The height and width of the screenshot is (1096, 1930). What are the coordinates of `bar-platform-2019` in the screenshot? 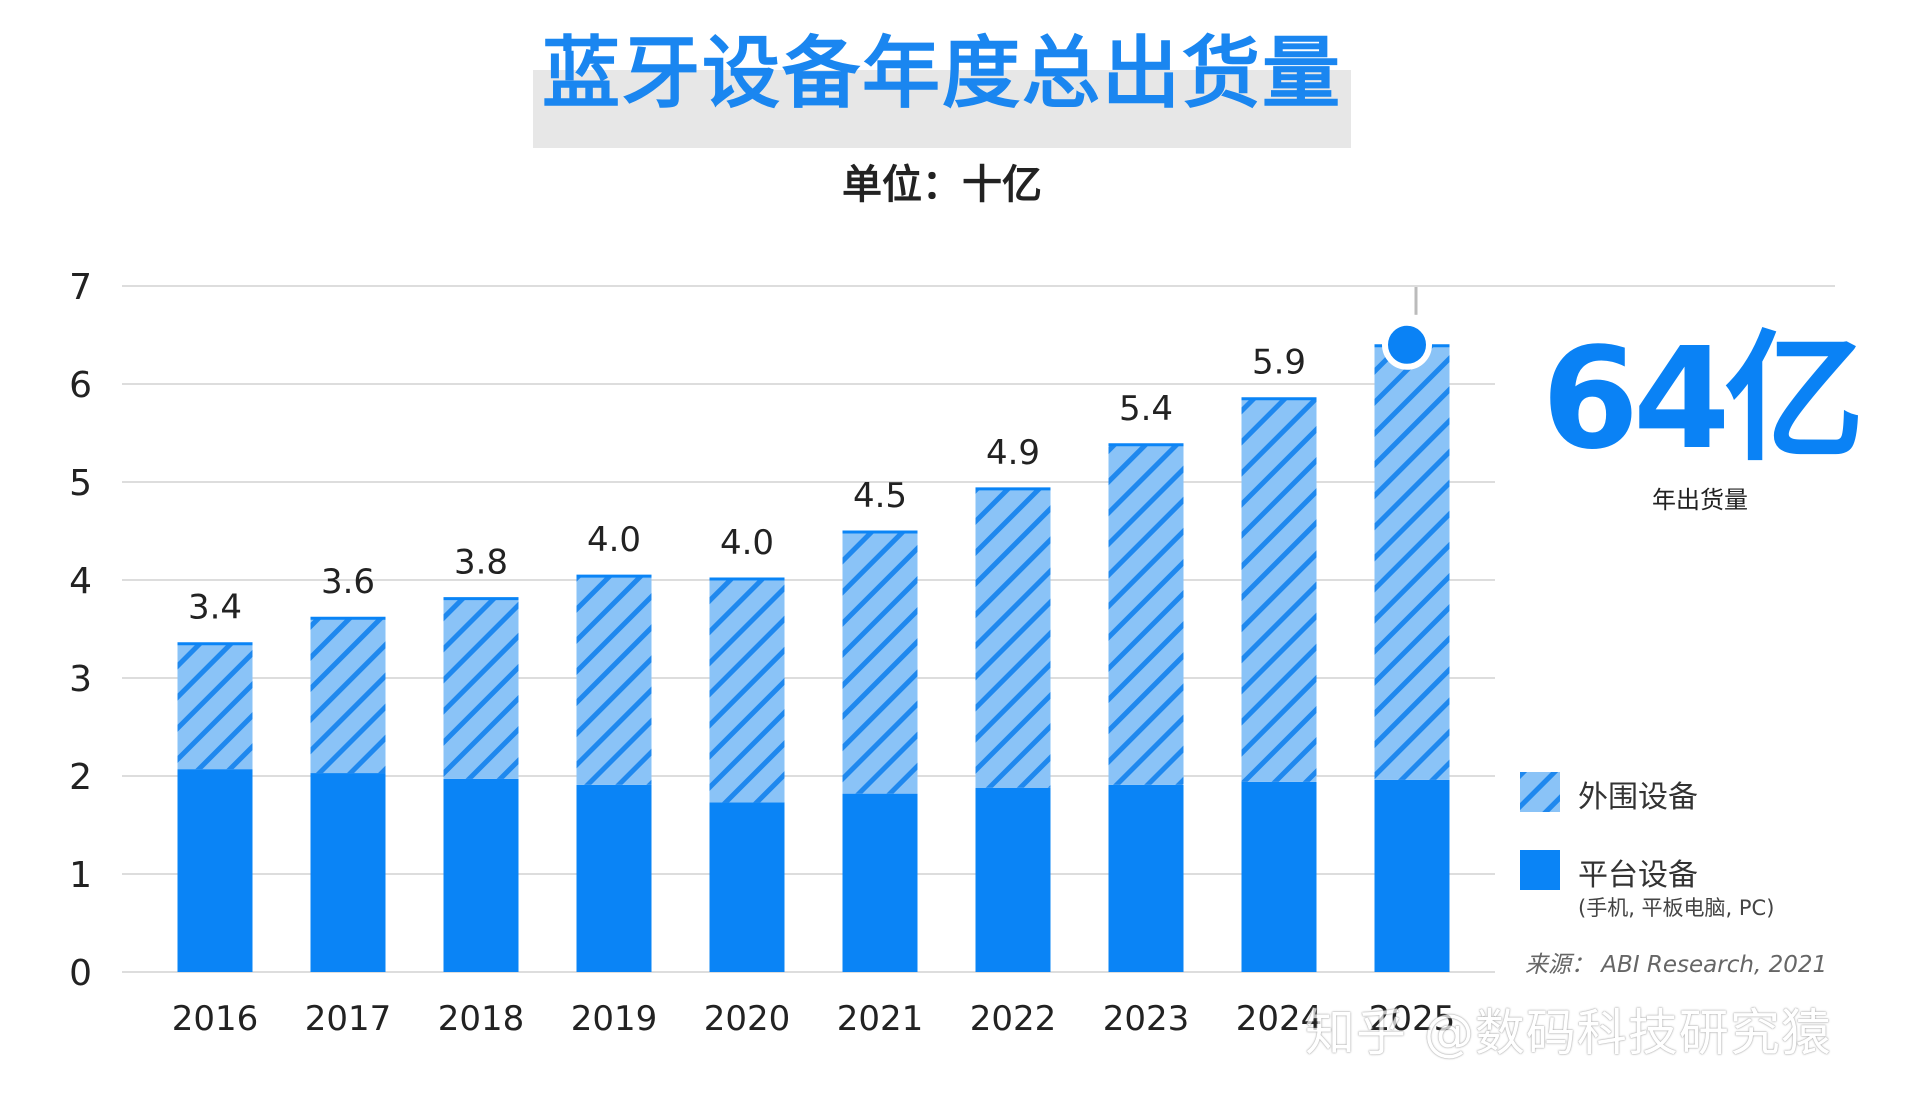 It's located at (614, 878).